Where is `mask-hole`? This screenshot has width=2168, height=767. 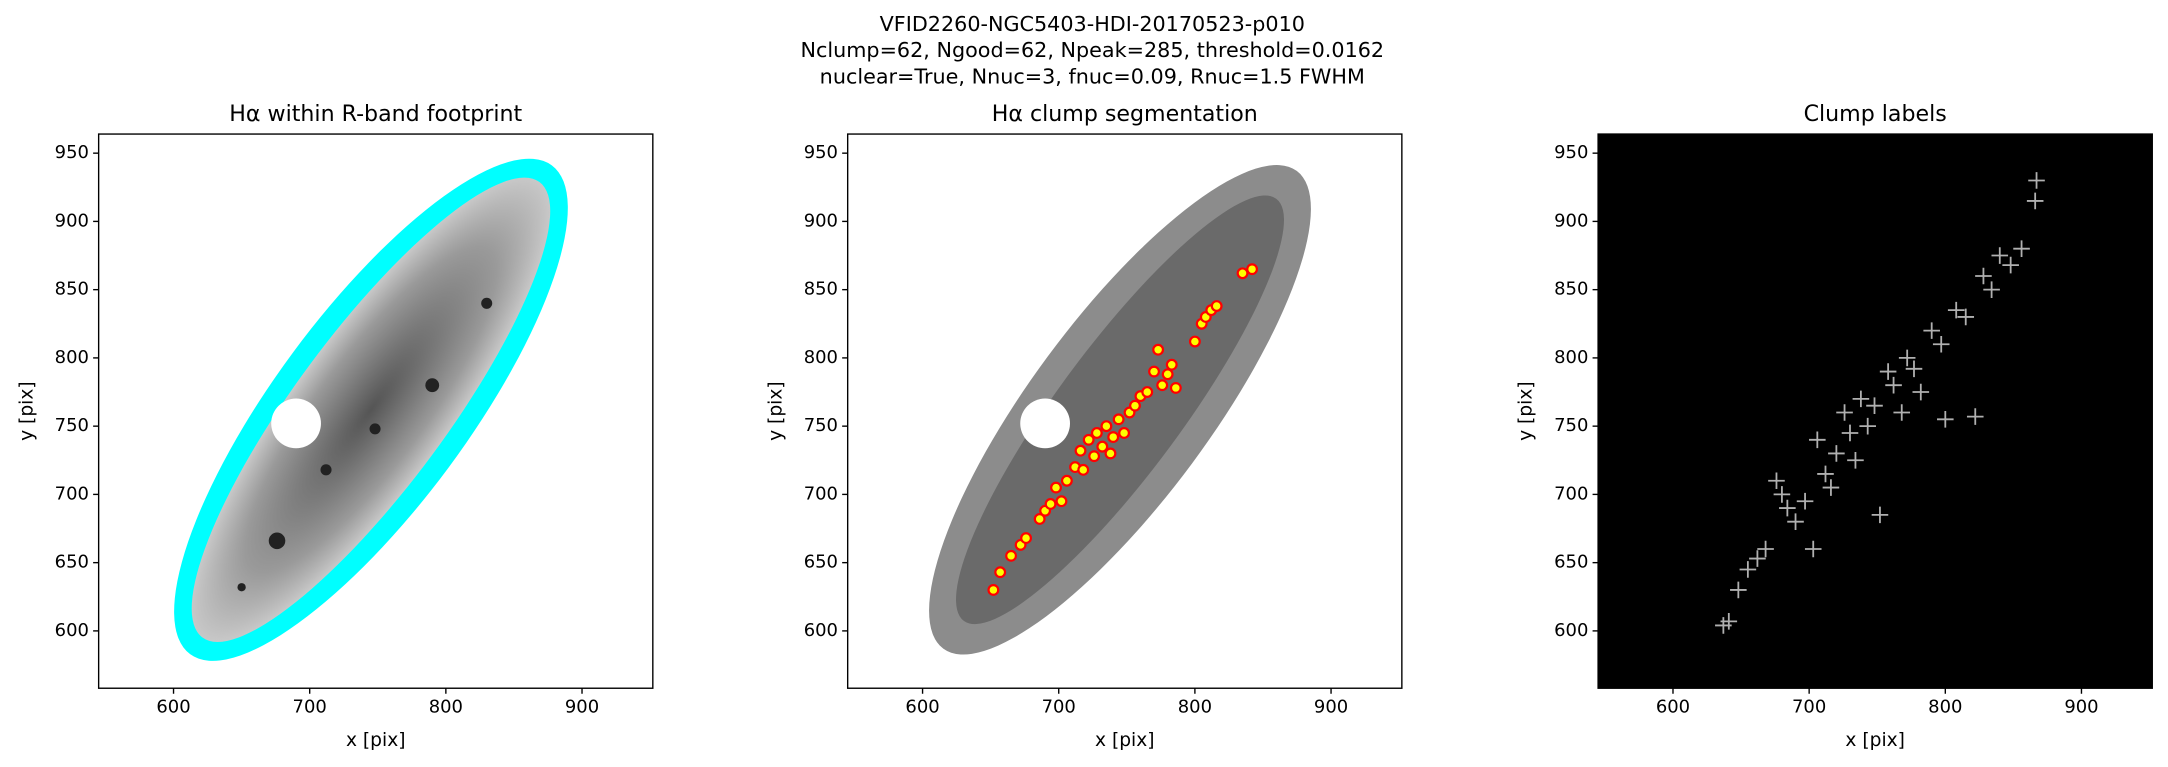
mask-hole is located at coordinates (296, 423).